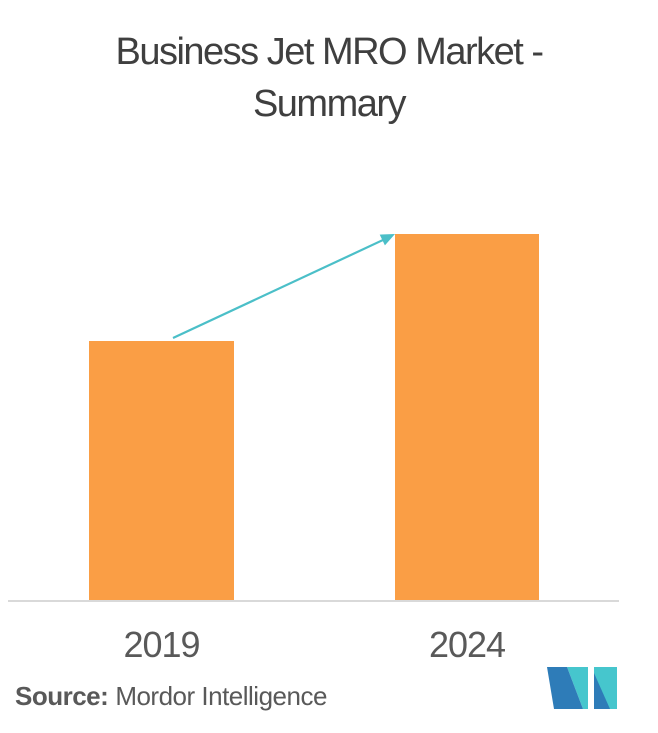 The width and height of the screenshot is (658, 733). I want to click on source-text: Mordor Intelligence, so click(221, 696).